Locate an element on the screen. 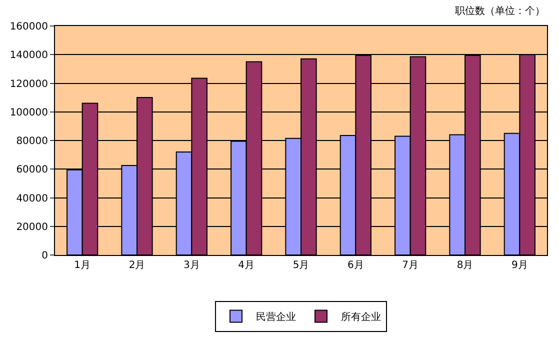 The height and width of the screenshot is (344, 559). x-tick-label: 4月 is located at coordinates (246, 265).